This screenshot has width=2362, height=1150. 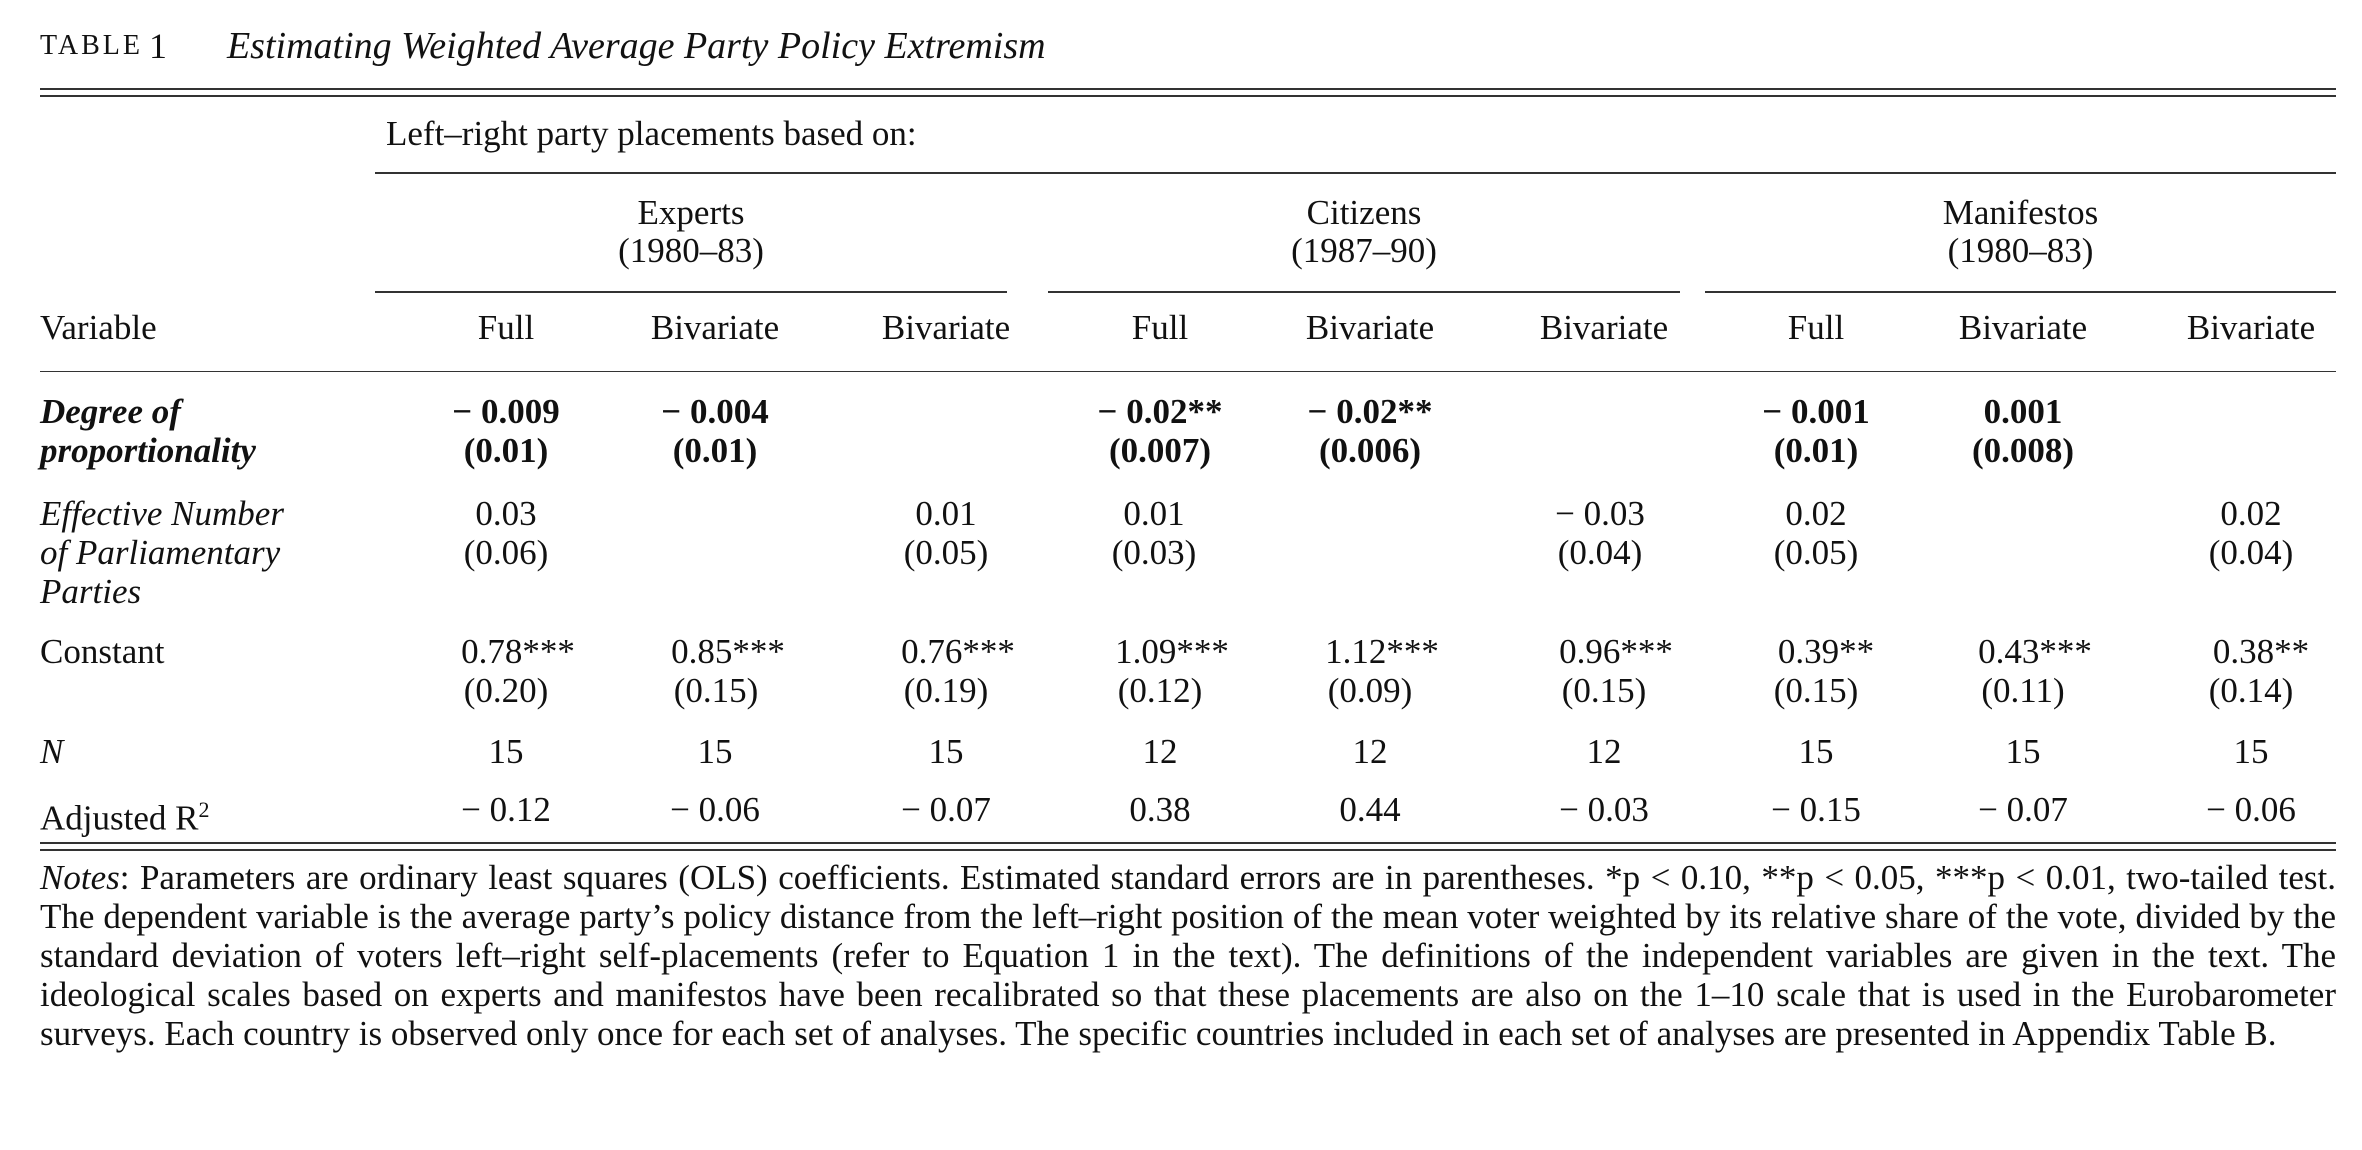 What do you see at coordinates (1188, 96) in the screenshot?
I see `top-rule-double` at bounding box center [1188, 96].